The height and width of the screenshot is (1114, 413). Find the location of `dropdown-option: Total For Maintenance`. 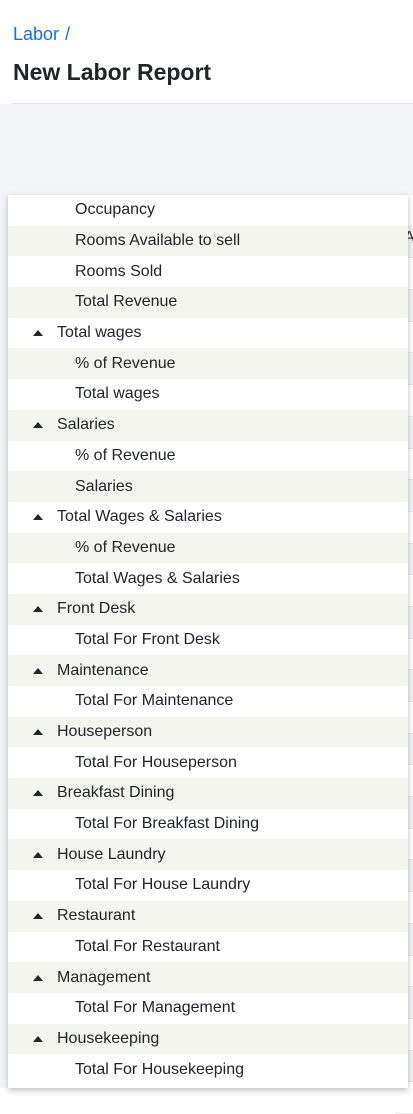

dropdown-option: Total For Maintenance is located at coordinates (208, 701).